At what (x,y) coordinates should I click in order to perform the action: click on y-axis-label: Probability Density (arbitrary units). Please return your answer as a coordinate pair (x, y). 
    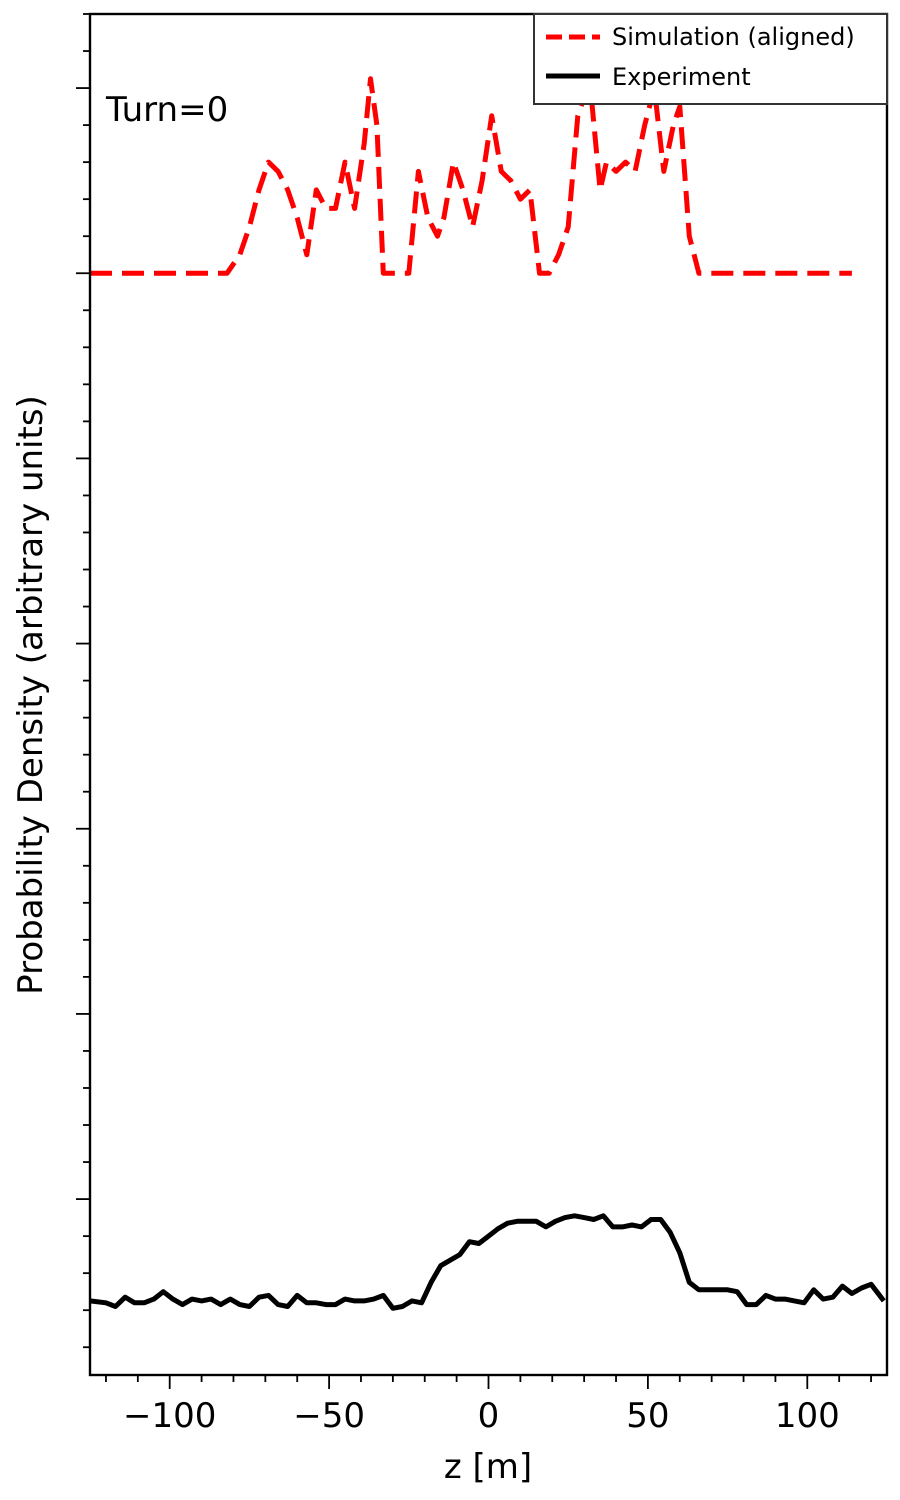
    Looking at the image, I should click on (31, 695).